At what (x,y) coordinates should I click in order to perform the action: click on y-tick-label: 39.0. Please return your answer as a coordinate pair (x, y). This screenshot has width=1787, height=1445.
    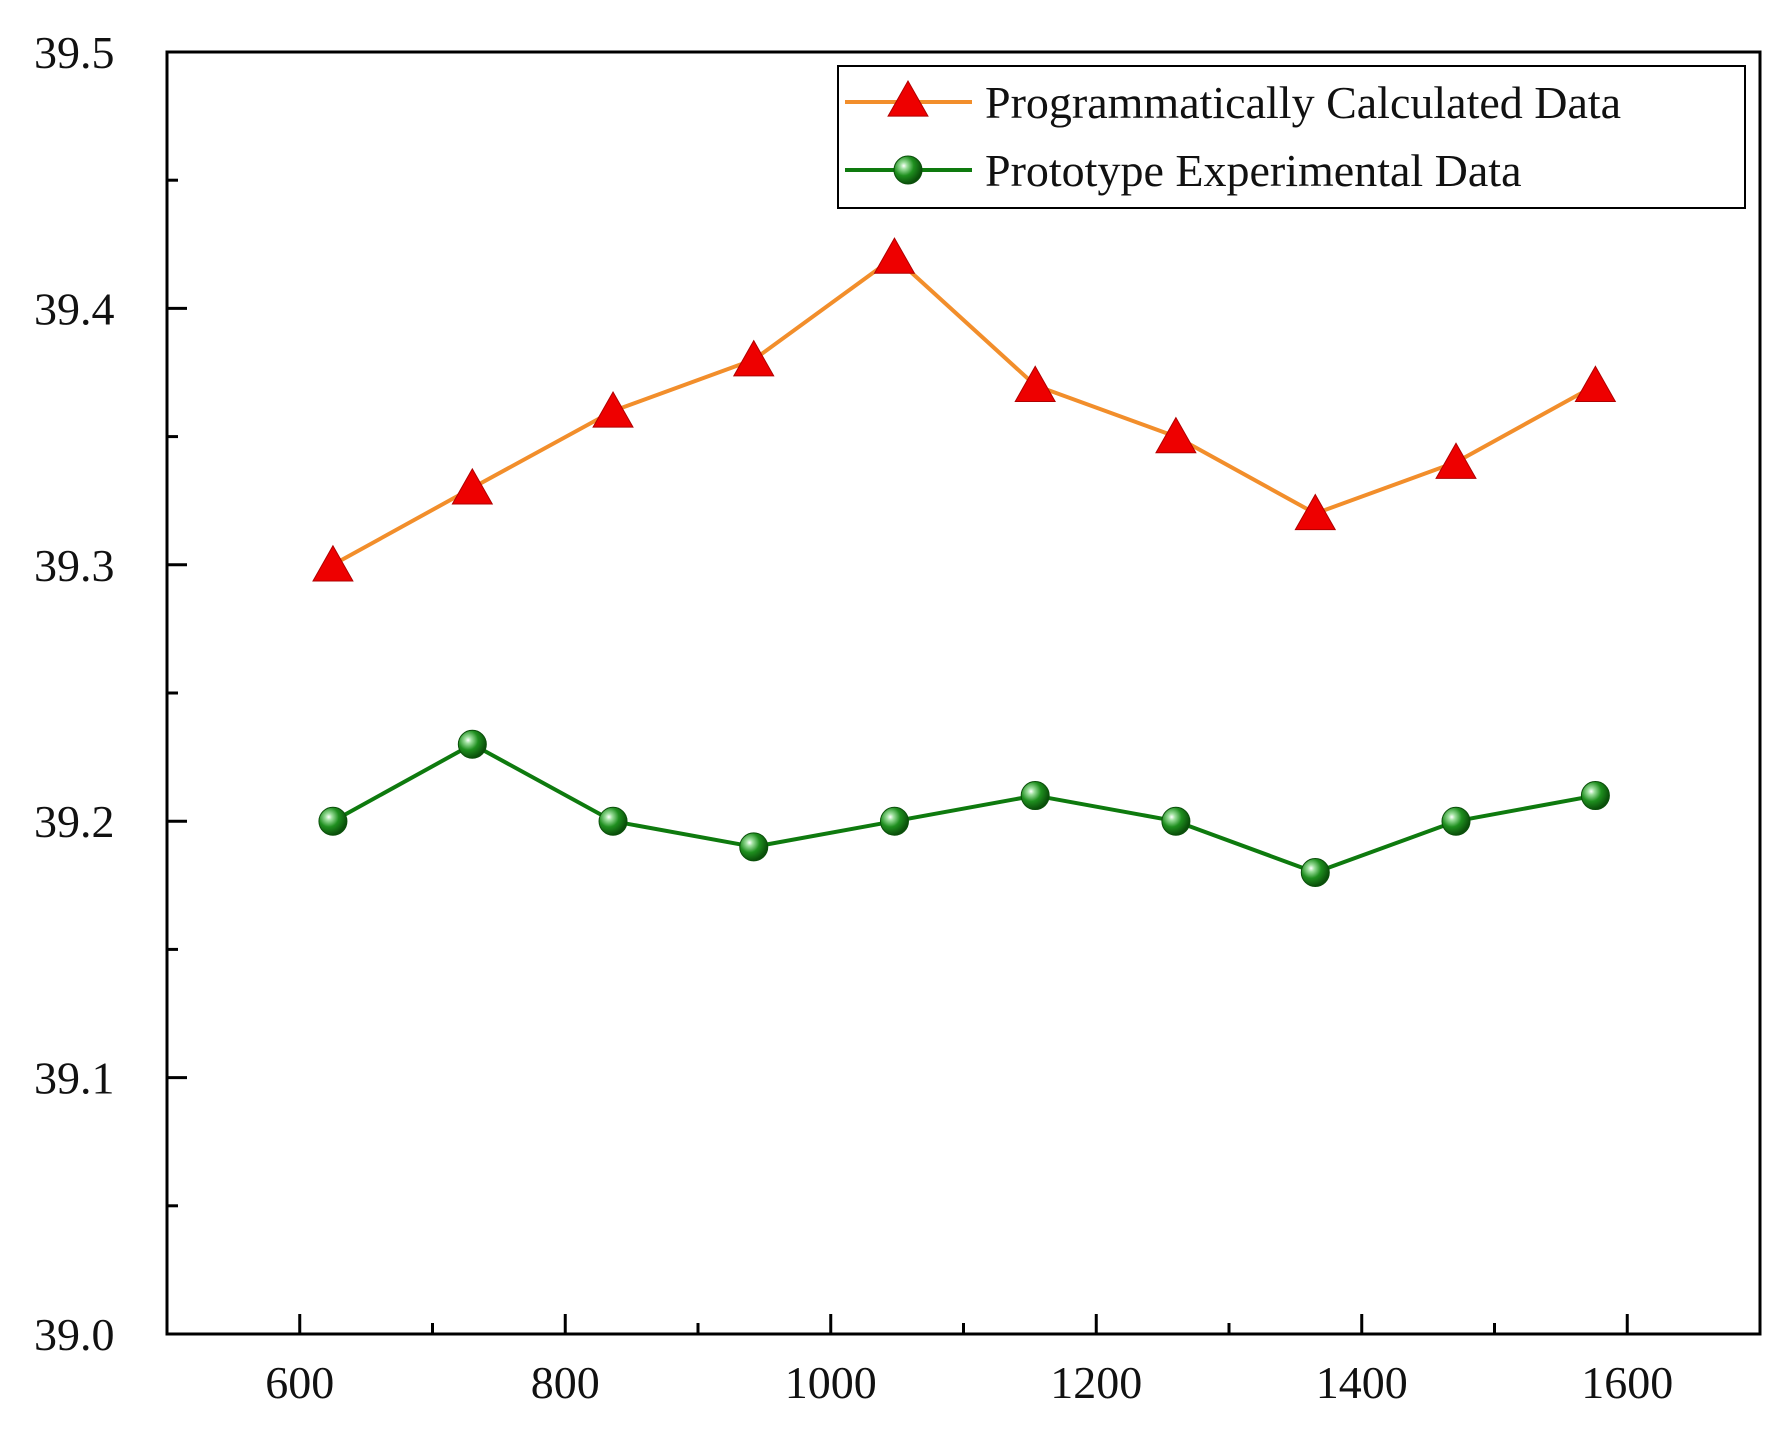
    Looking at the image, I should click on (74, 1334).